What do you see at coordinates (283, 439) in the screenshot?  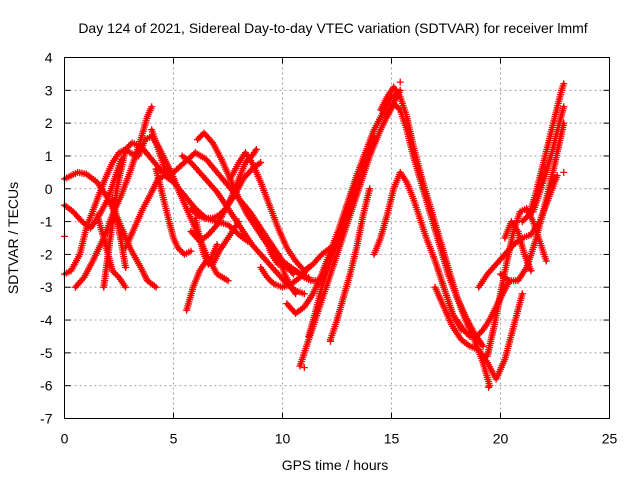 I see `x-tick-label: 10` at bounding box center [283, 439].